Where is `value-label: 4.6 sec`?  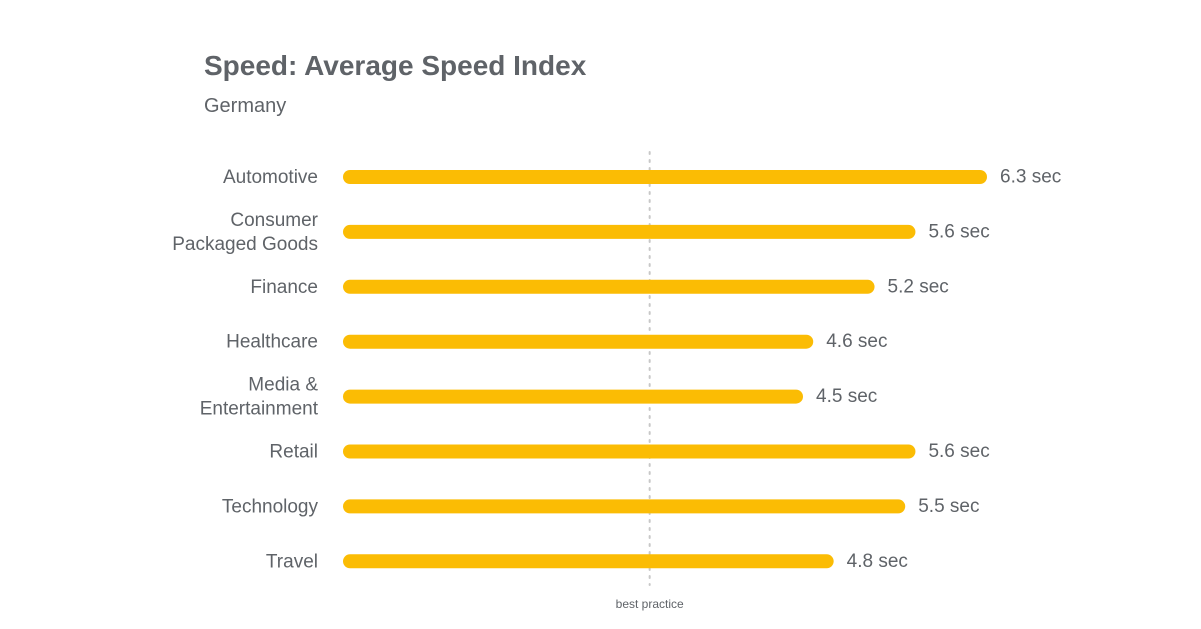 value-label: 4.6 sec is located at coordinates (856, 341).